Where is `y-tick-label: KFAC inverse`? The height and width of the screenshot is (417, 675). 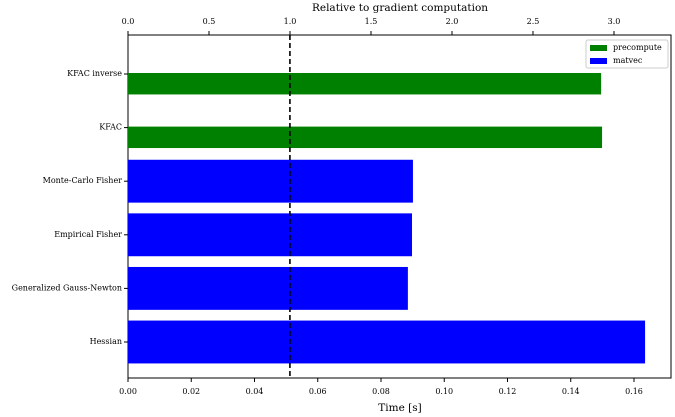
y-tick-label: KFAC inverse is located at coordinates (94, 73).